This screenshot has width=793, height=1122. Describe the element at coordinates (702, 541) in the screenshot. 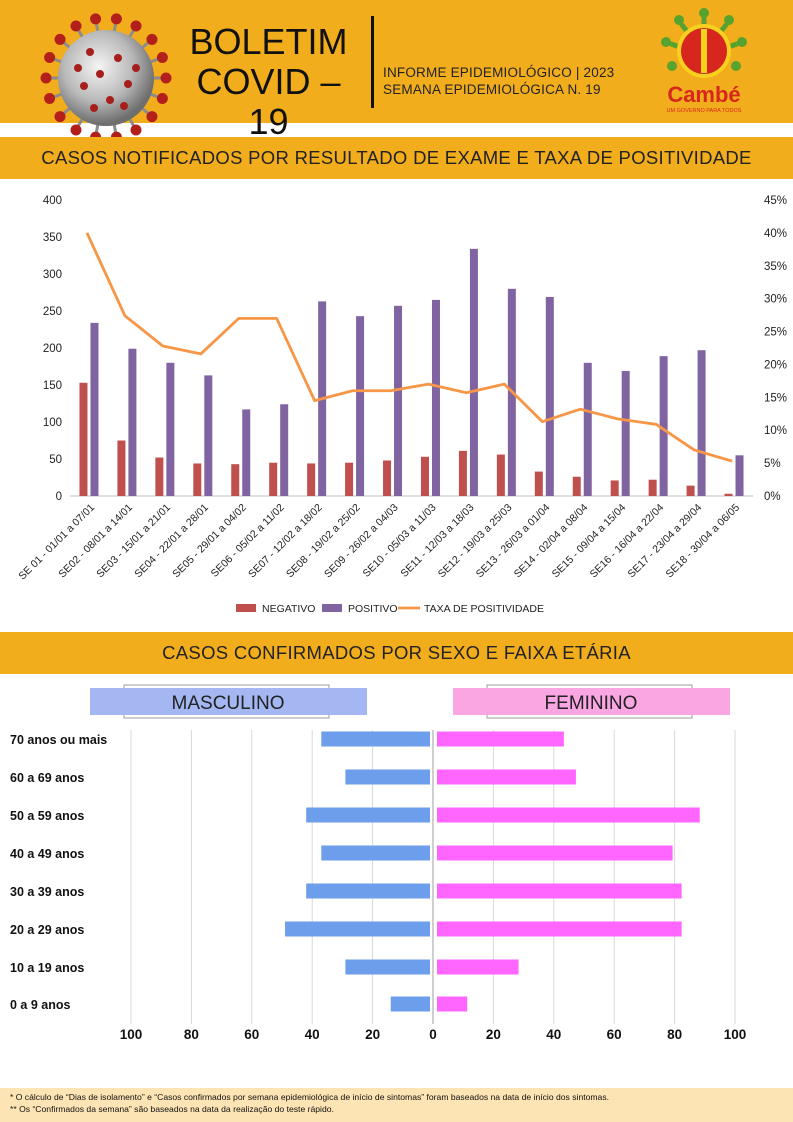

I see `x-tick-label: SE18 - 30/04 a 06/05` at that location.